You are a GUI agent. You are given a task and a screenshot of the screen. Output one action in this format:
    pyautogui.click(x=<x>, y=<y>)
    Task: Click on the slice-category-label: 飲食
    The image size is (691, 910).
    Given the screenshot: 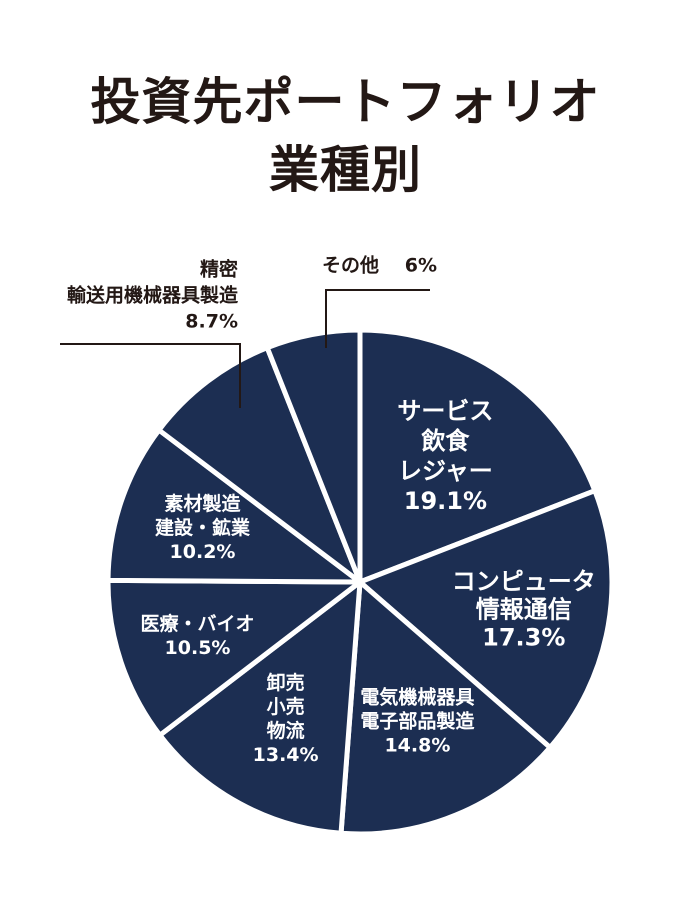 What is the action you would take?
    pyautogui.click(x=445, y=441)
    